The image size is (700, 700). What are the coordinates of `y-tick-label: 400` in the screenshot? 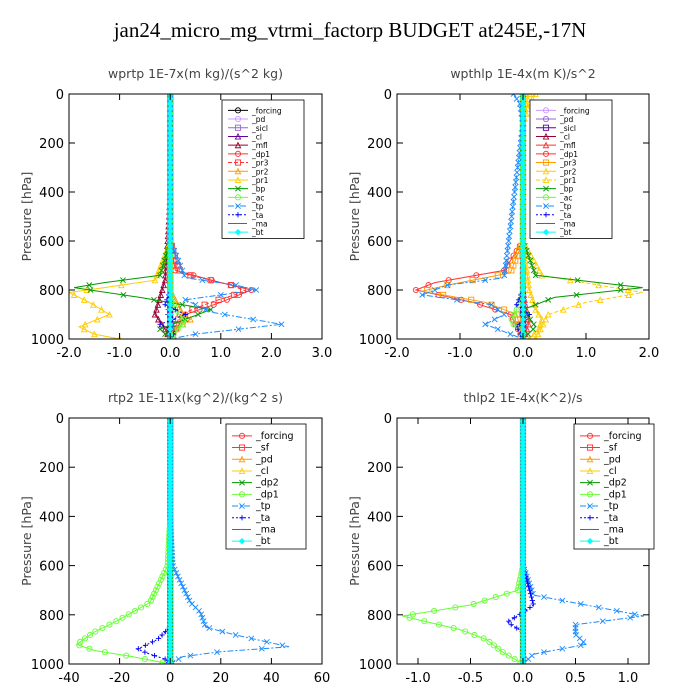 It's located at (379, 517).